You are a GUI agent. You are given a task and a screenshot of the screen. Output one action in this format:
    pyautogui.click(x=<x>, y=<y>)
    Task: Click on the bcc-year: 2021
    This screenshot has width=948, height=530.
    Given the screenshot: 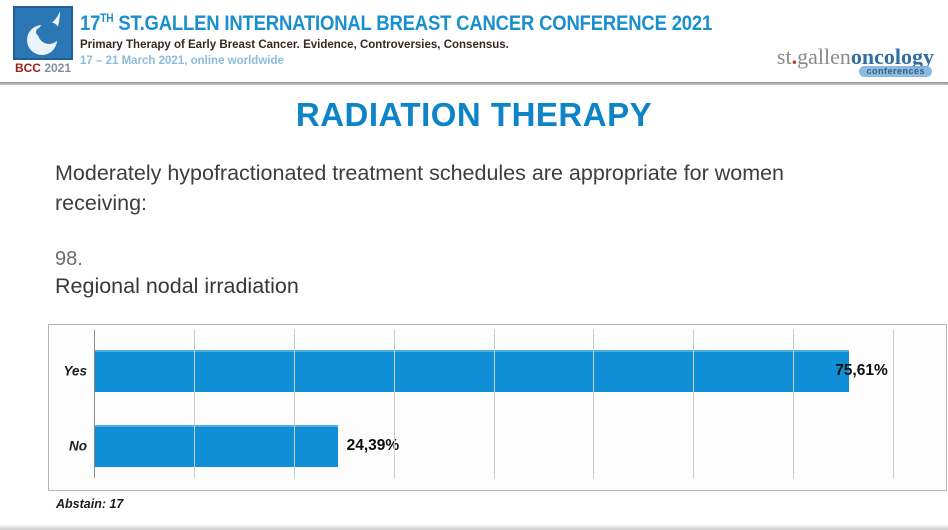 What is the action you would take?
    pyautogui.click(x=58, y=68)
    